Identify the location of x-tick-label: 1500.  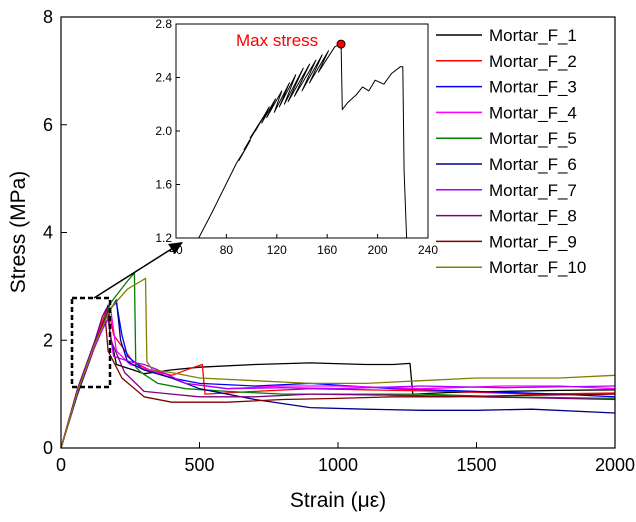
(476, 465).